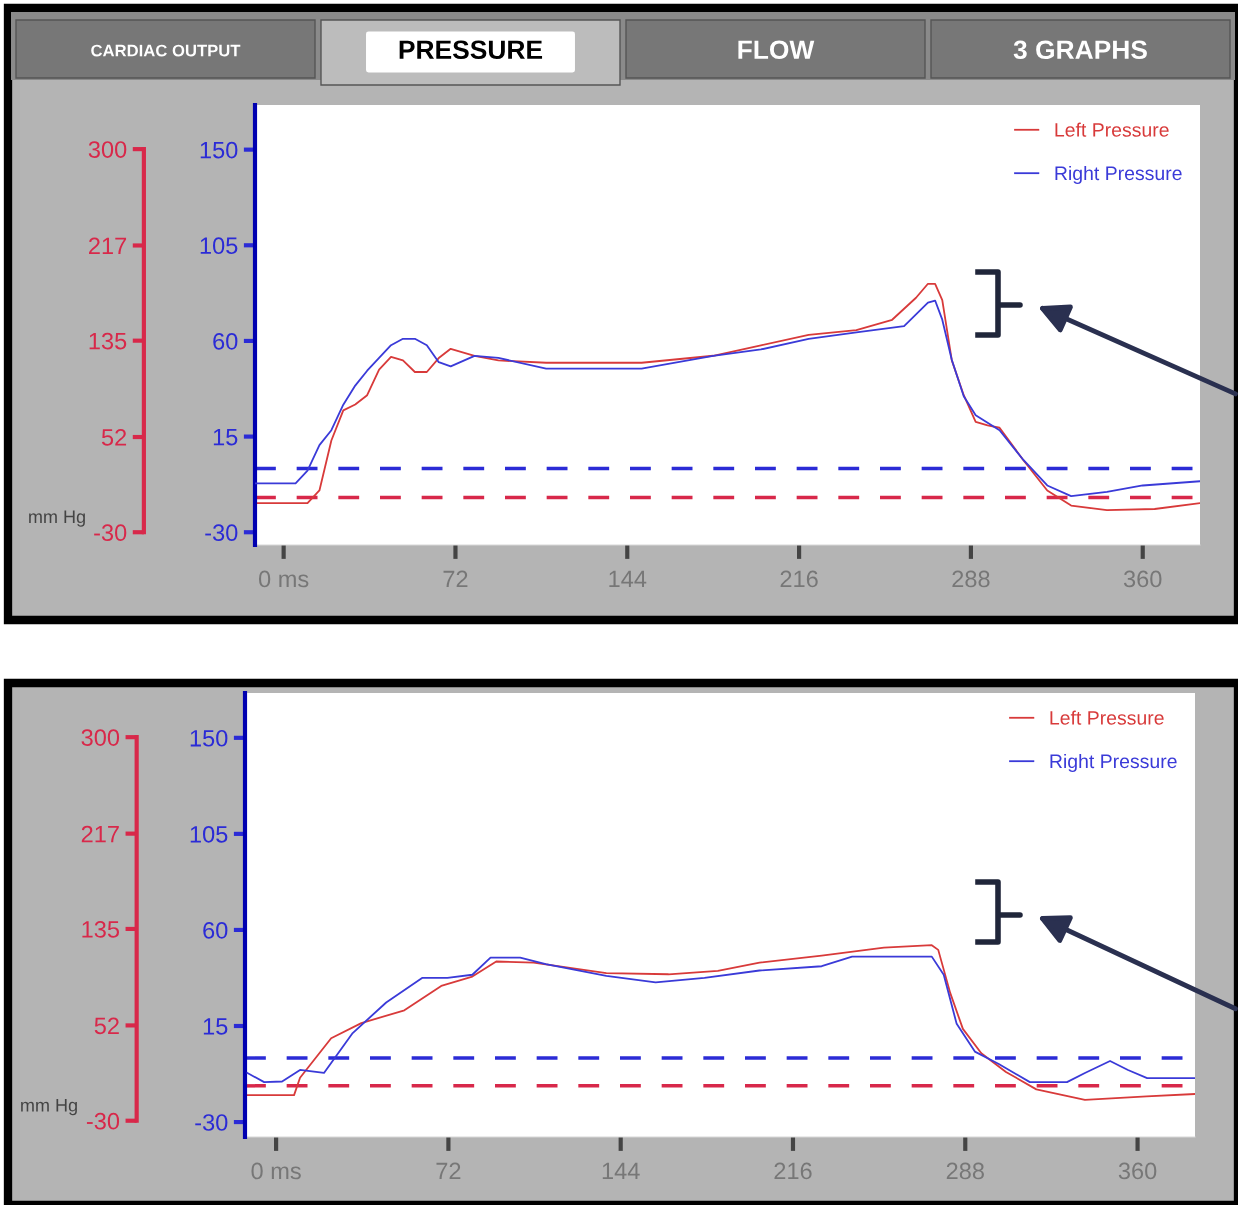  Describe the element at coordinates (1080, 50) in the screenshot. I see `text: 3 GRAPHS` at that location.